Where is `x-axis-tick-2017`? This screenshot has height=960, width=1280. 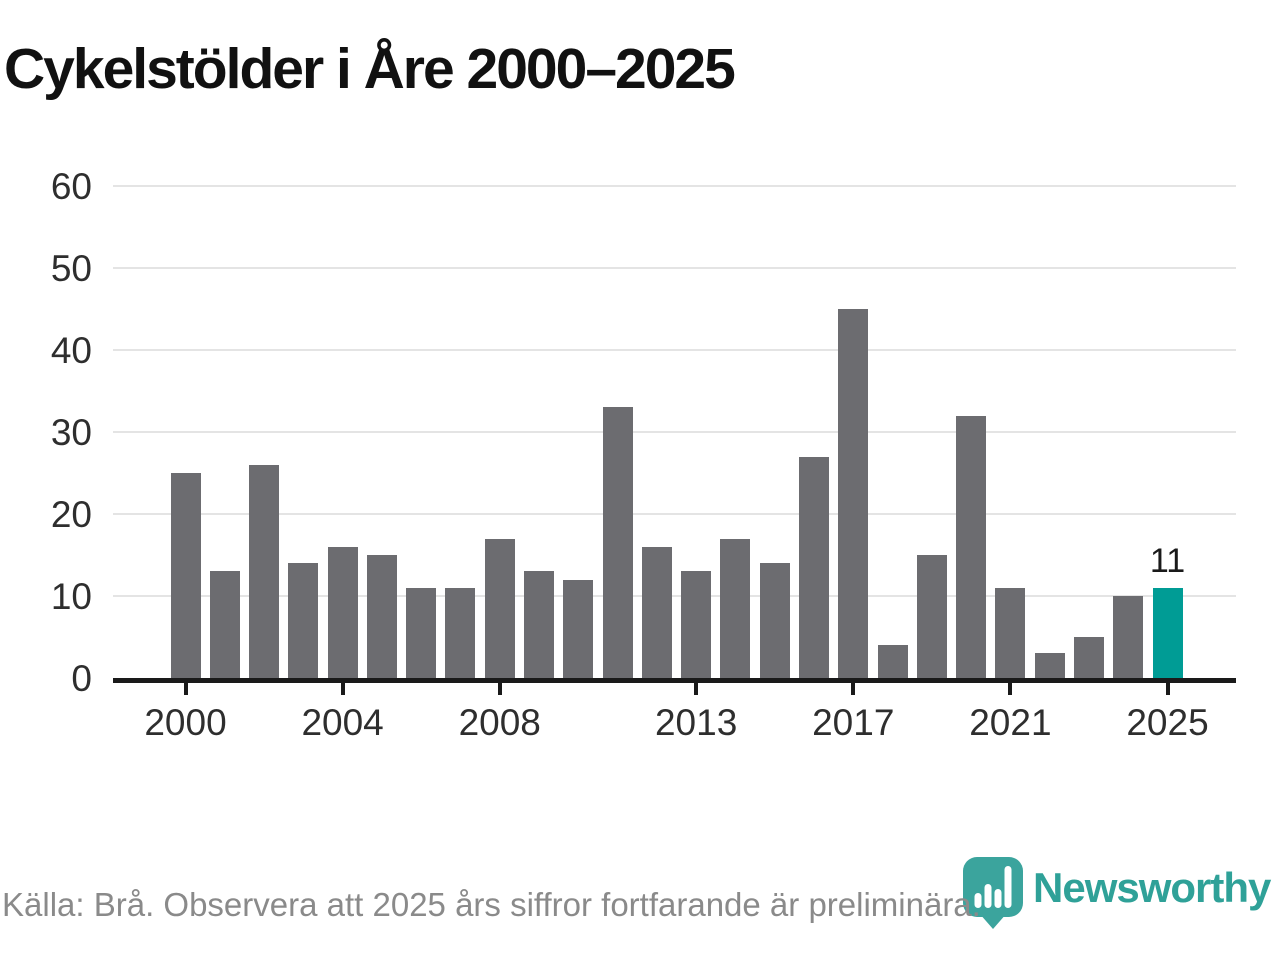
x-axis-tick-2017 is located at coordinates (853, 688).